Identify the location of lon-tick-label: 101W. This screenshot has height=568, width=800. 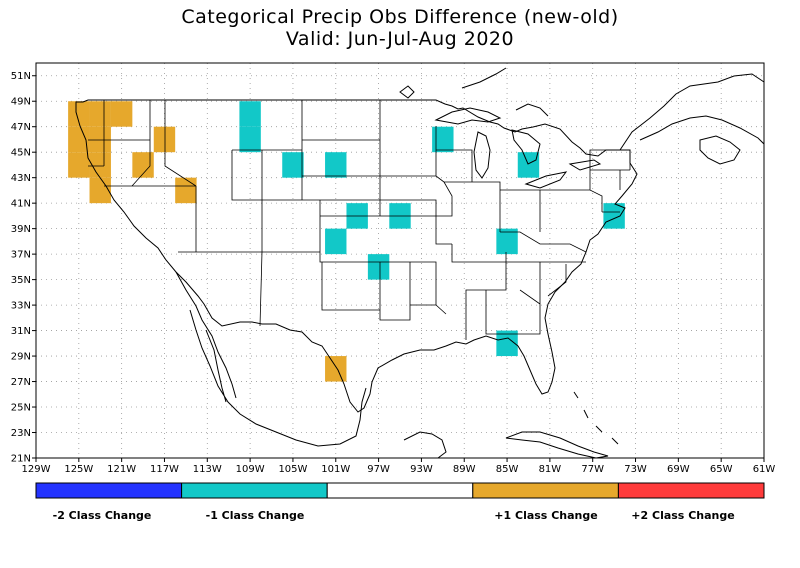
(335, 469).